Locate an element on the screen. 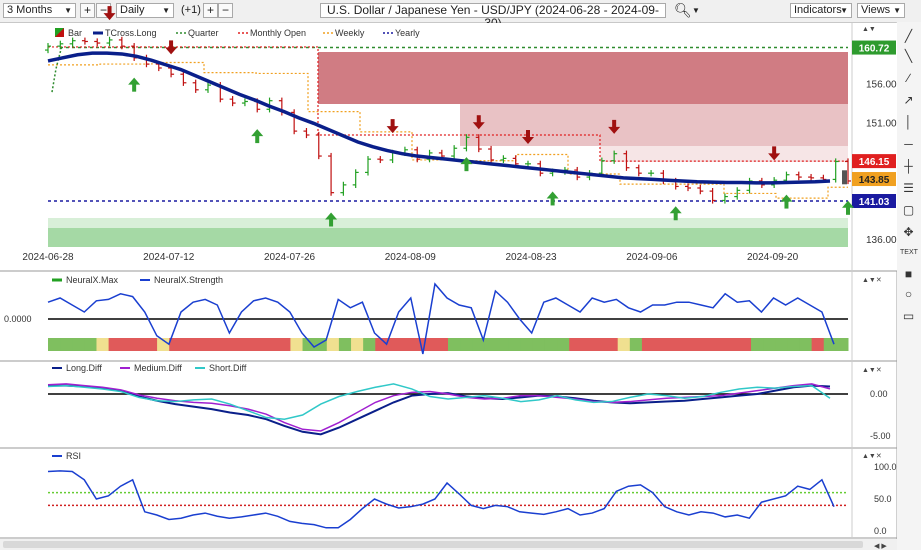  legend-label: Quarter is located at coordinates (203, 33).